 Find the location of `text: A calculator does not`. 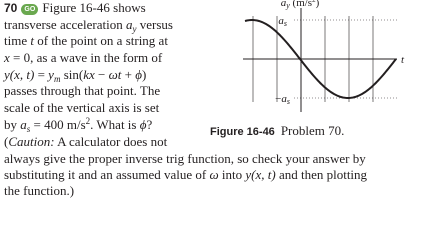

text: A calculator does not is located at coordinates (111, 141).